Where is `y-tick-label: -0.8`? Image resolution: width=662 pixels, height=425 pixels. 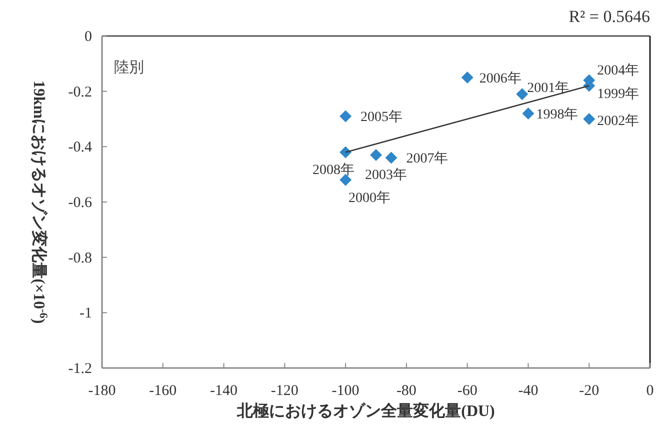 y-tick-label: -0.8 is located at coordinates (80, 258).